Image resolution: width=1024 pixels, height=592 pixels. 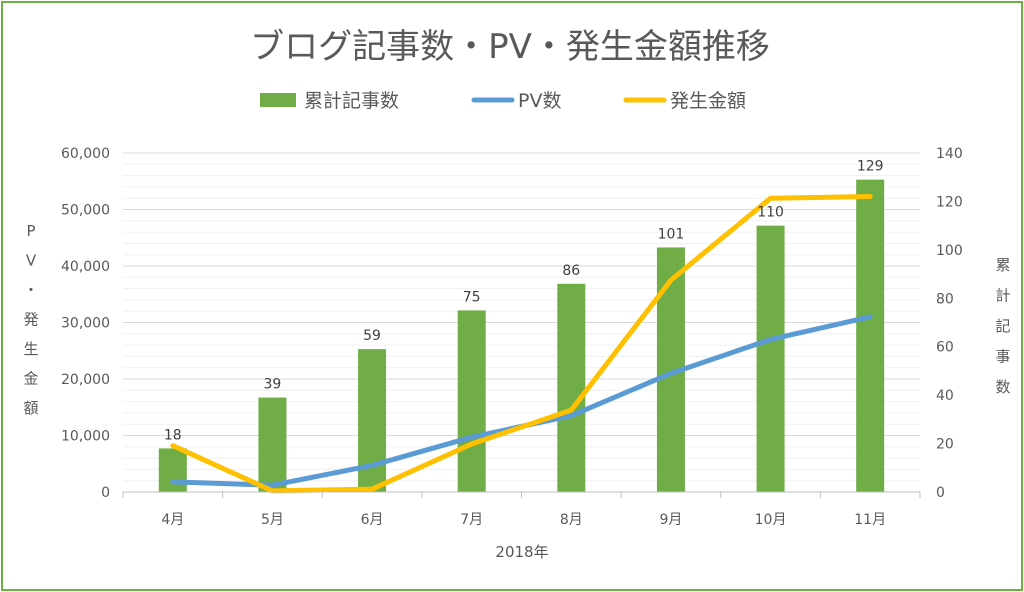 I want to click on data-label-5: 86, so click(x=571, y=271).